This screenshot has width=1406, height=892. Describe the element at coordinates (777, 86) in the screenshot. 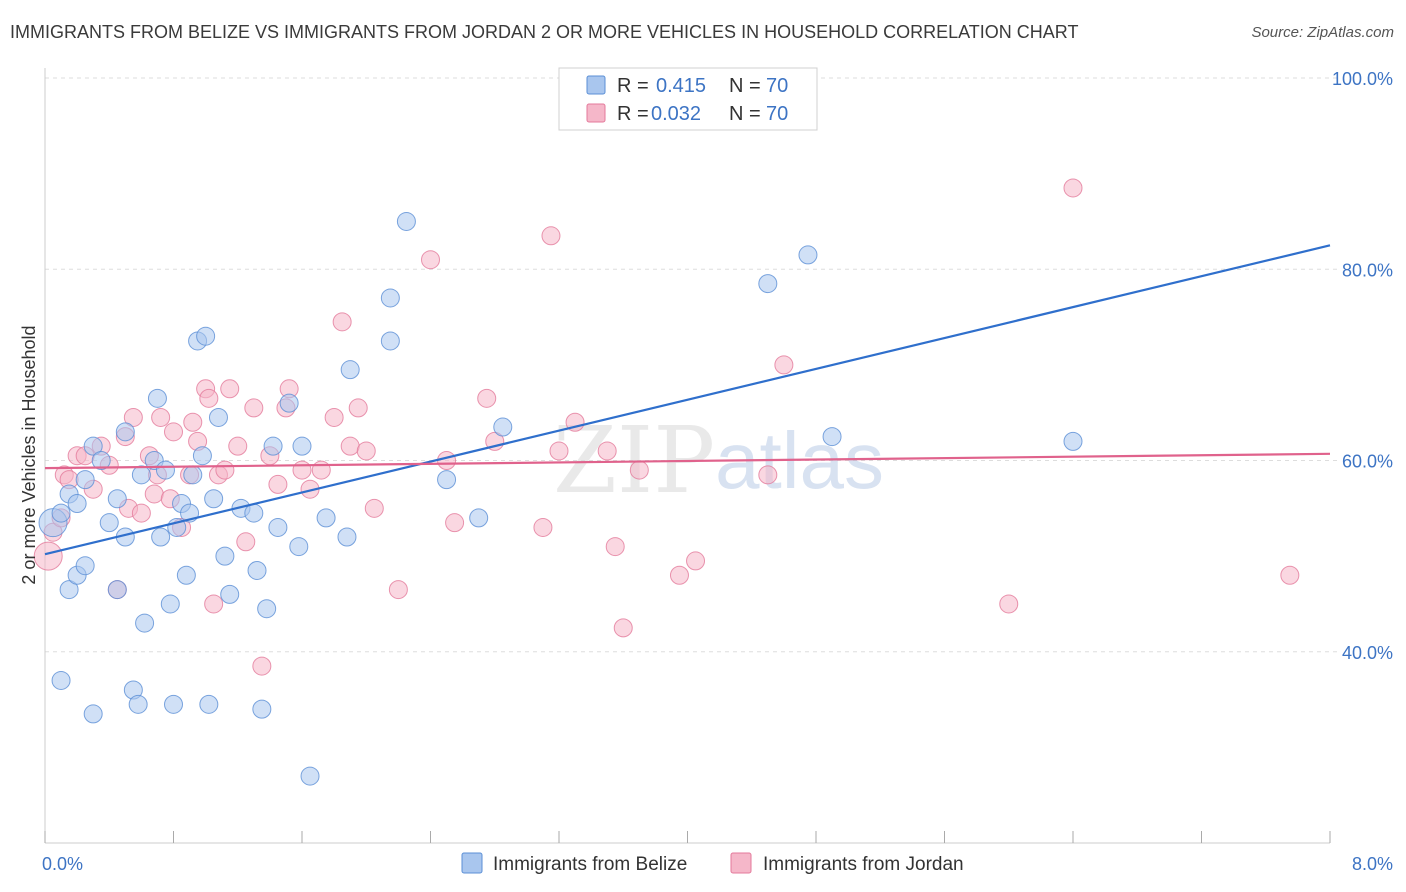

I see `legend-n-value-belize: 70` at that location.